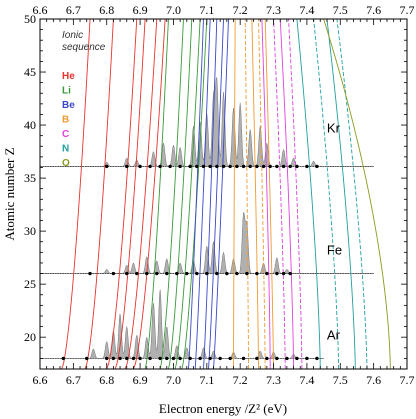 Image resolution: width=416 pixels, height=419 pixels. I want to click on y-tick-label: 50, so click(30, 19).